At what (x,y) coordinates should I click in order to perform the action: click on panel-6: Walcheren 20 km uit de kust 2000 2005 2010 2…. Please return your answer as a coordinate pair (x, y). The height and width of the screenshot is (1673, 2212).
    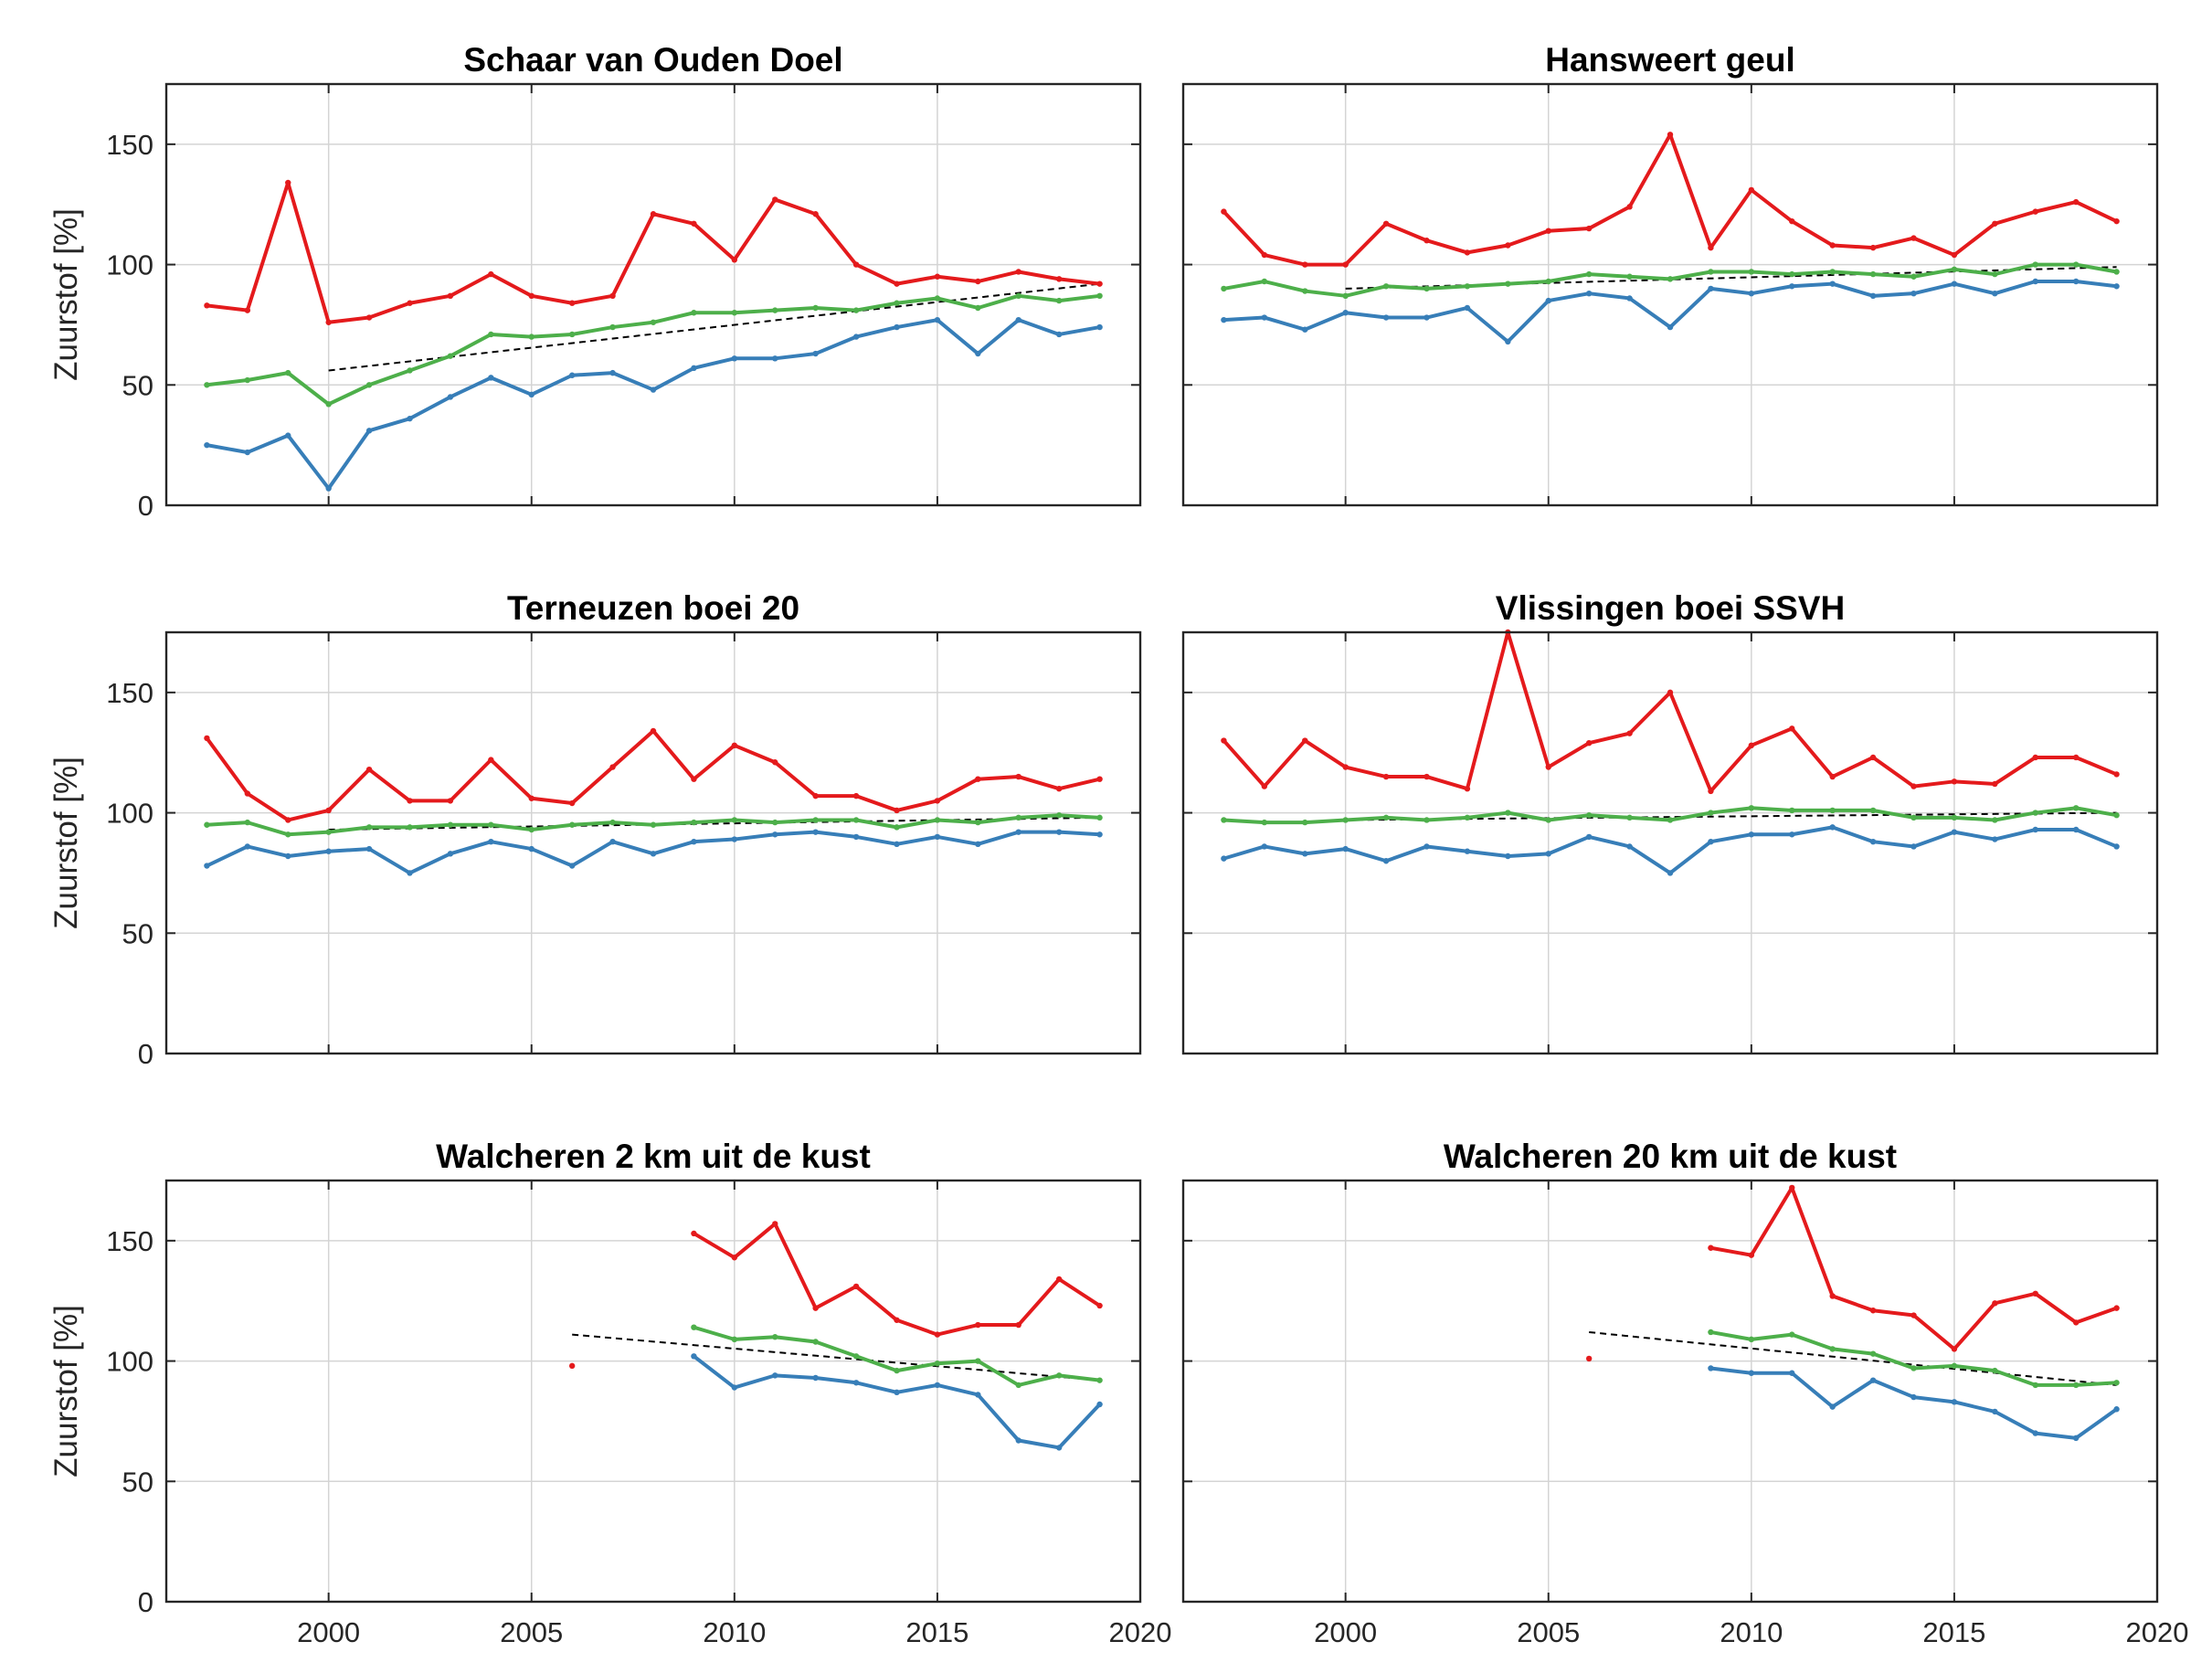
    Looking at the image, I should click on (1684, 1393).